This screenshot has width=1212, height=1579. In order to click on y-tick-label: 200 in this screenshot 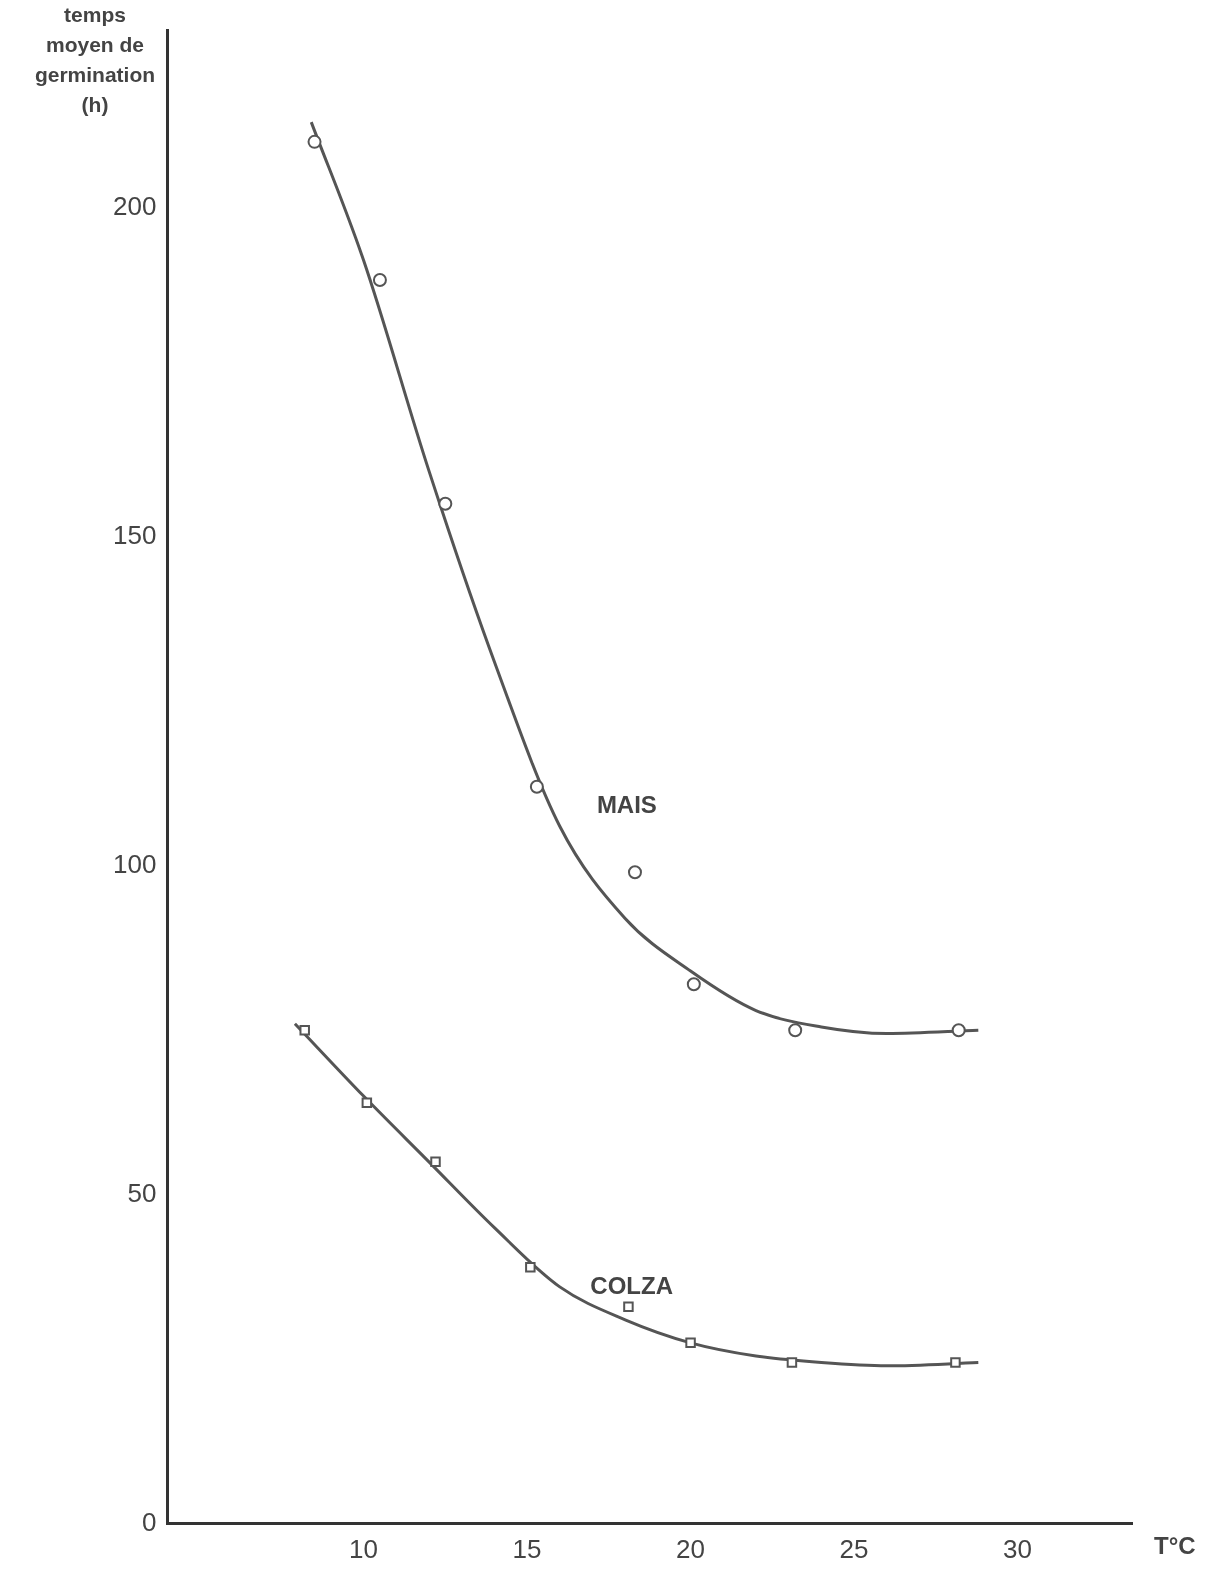, I will do `click(134, 205)`.